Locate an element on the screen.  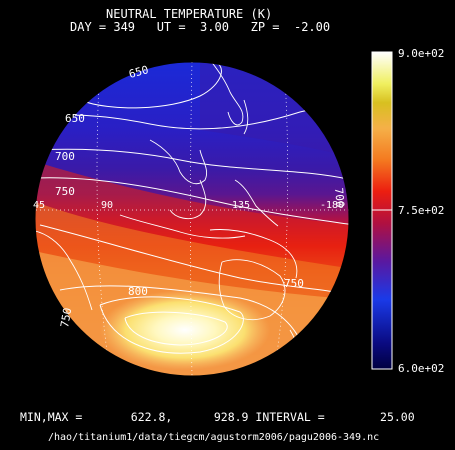
plot-title: NEUTRAL TEMPERATURE (K) is located at coordinates (189, 14).